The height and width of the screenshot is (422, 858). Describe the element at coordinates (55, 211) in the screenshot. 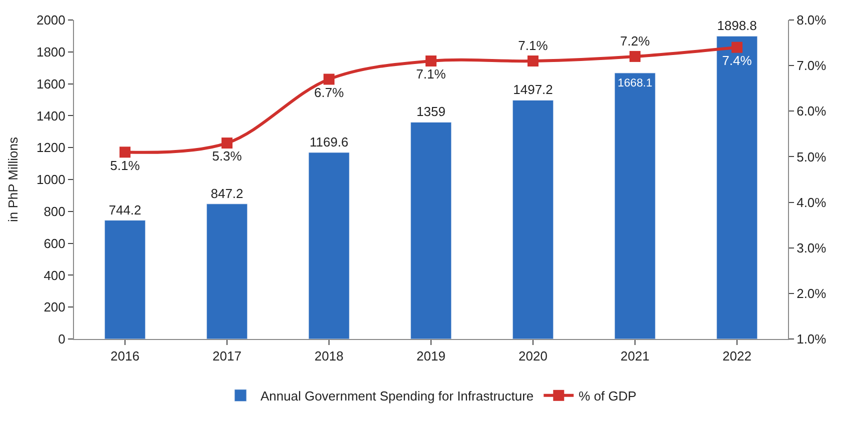

I see `y-tick-label: 800` at that location.